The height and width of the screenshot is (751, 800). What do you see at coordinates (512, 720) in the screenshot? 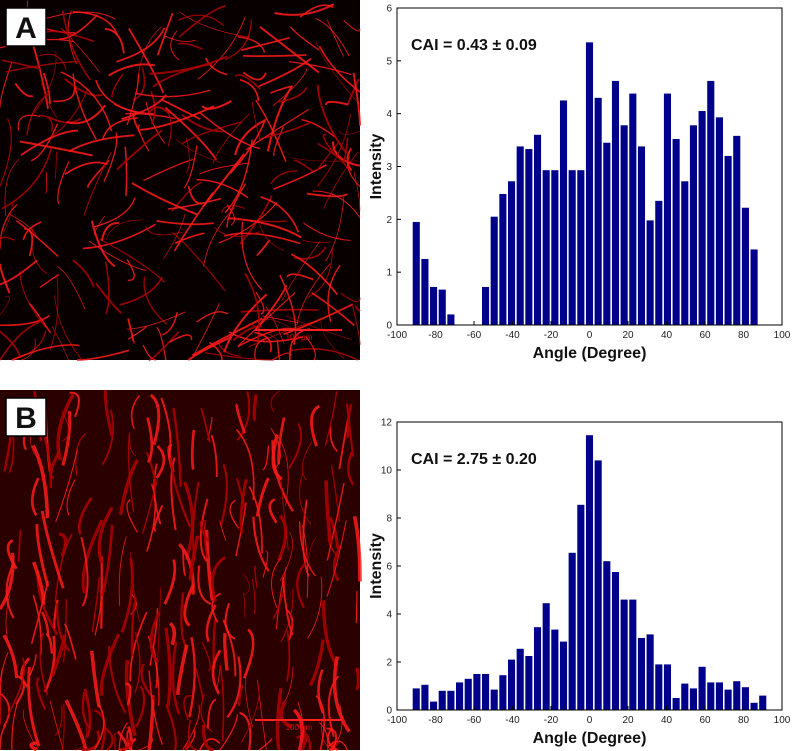
I see `x-tick-label: -40` at bounding box center [512, 720].